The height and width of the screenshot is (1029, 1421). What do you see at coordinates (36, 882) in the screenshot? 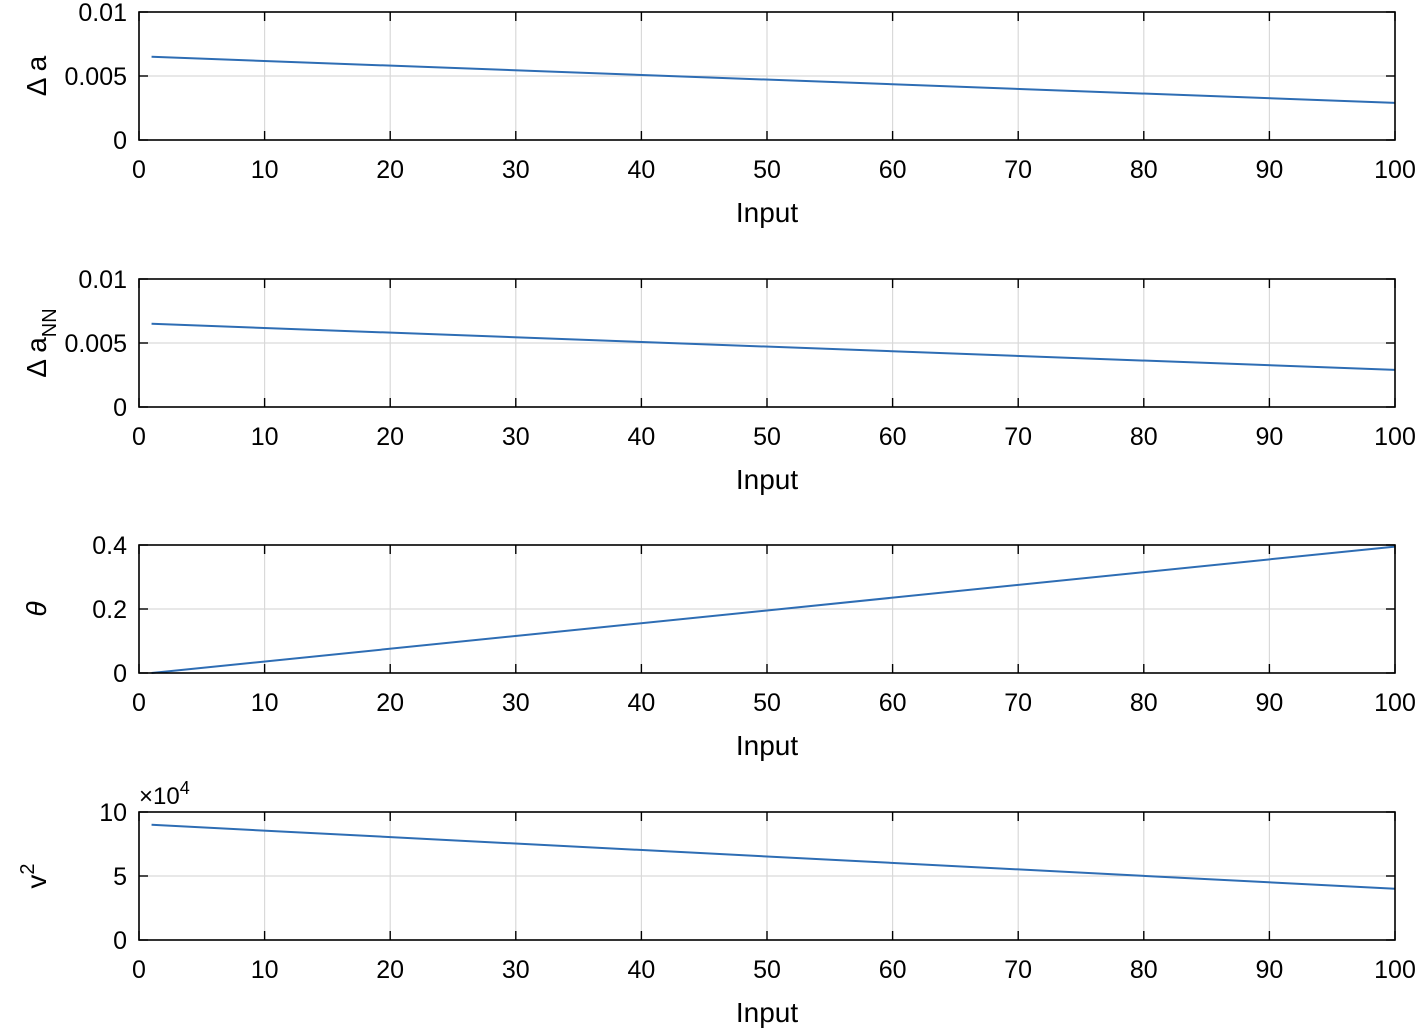
I see `y-axis-label-base: v` at bounding box center [36, 882].